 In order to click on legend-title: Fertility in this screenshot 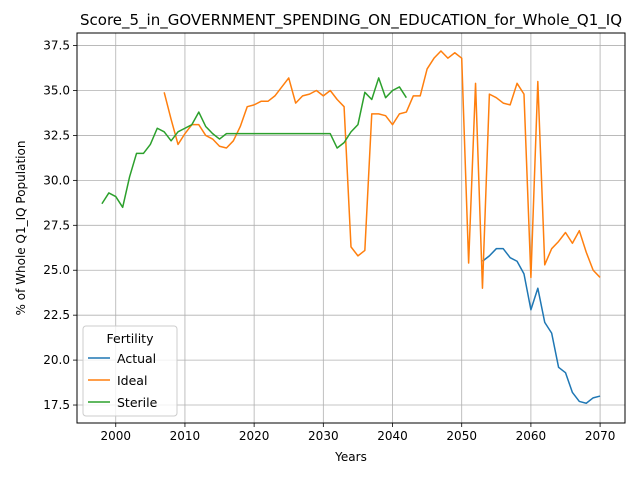, I will do `click(131, 338)`.